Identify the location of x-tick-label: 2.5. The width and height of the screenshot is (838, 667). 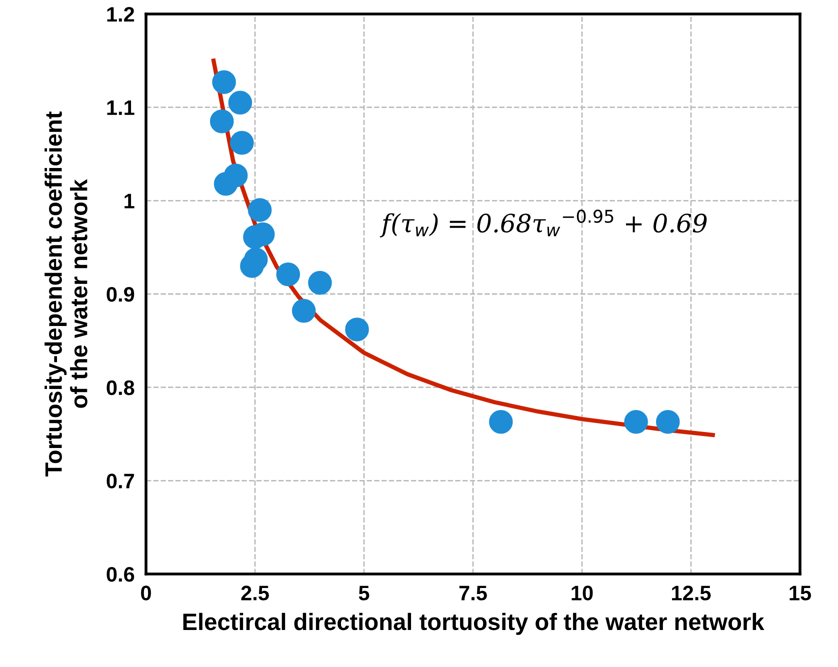
(255, 593).